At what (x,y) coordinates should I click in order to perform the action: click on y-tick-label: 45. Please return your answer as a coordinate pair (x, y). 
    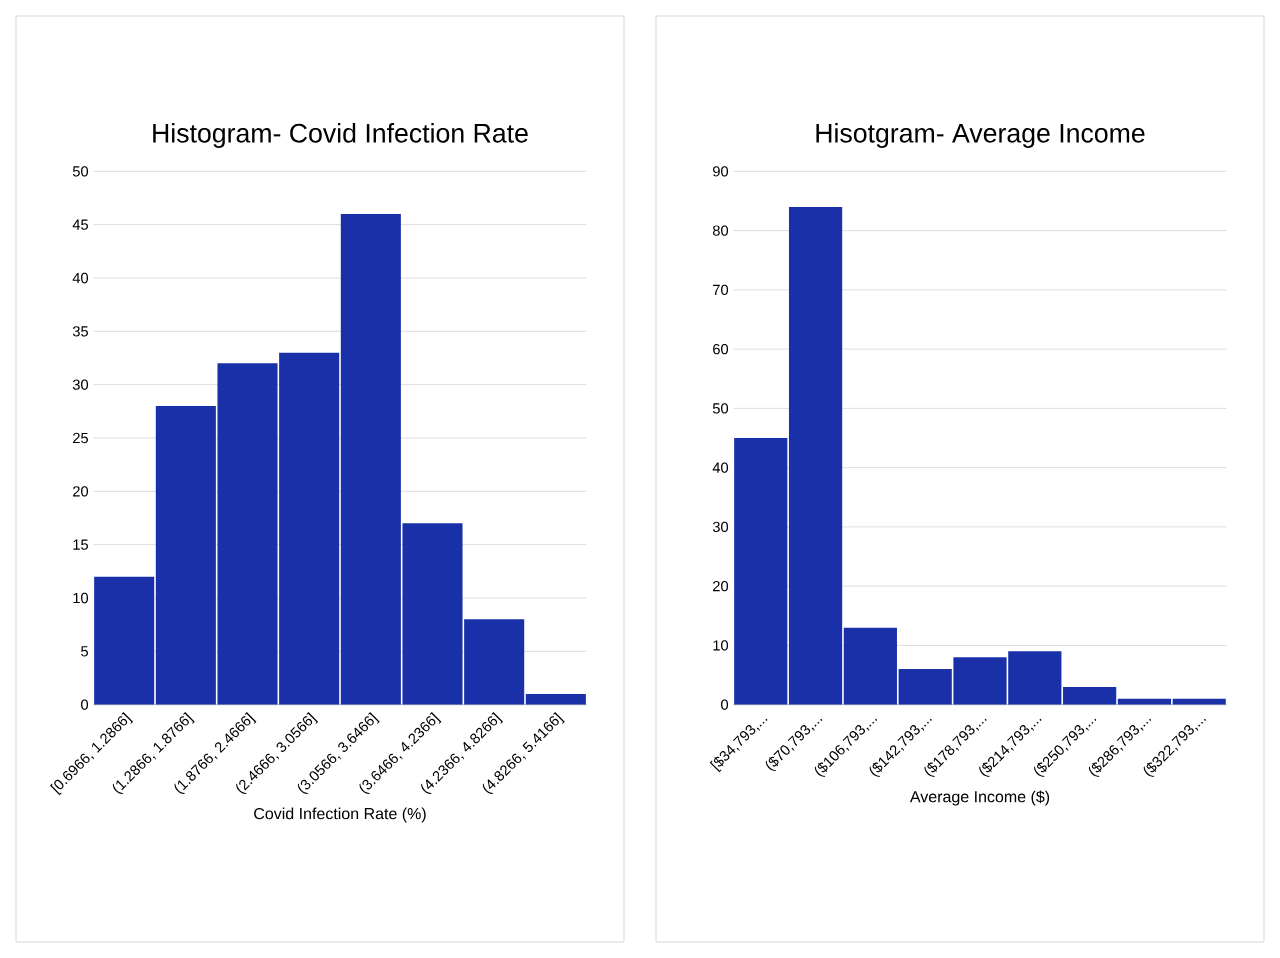
    Looking at the image, I should click on (80, 224).